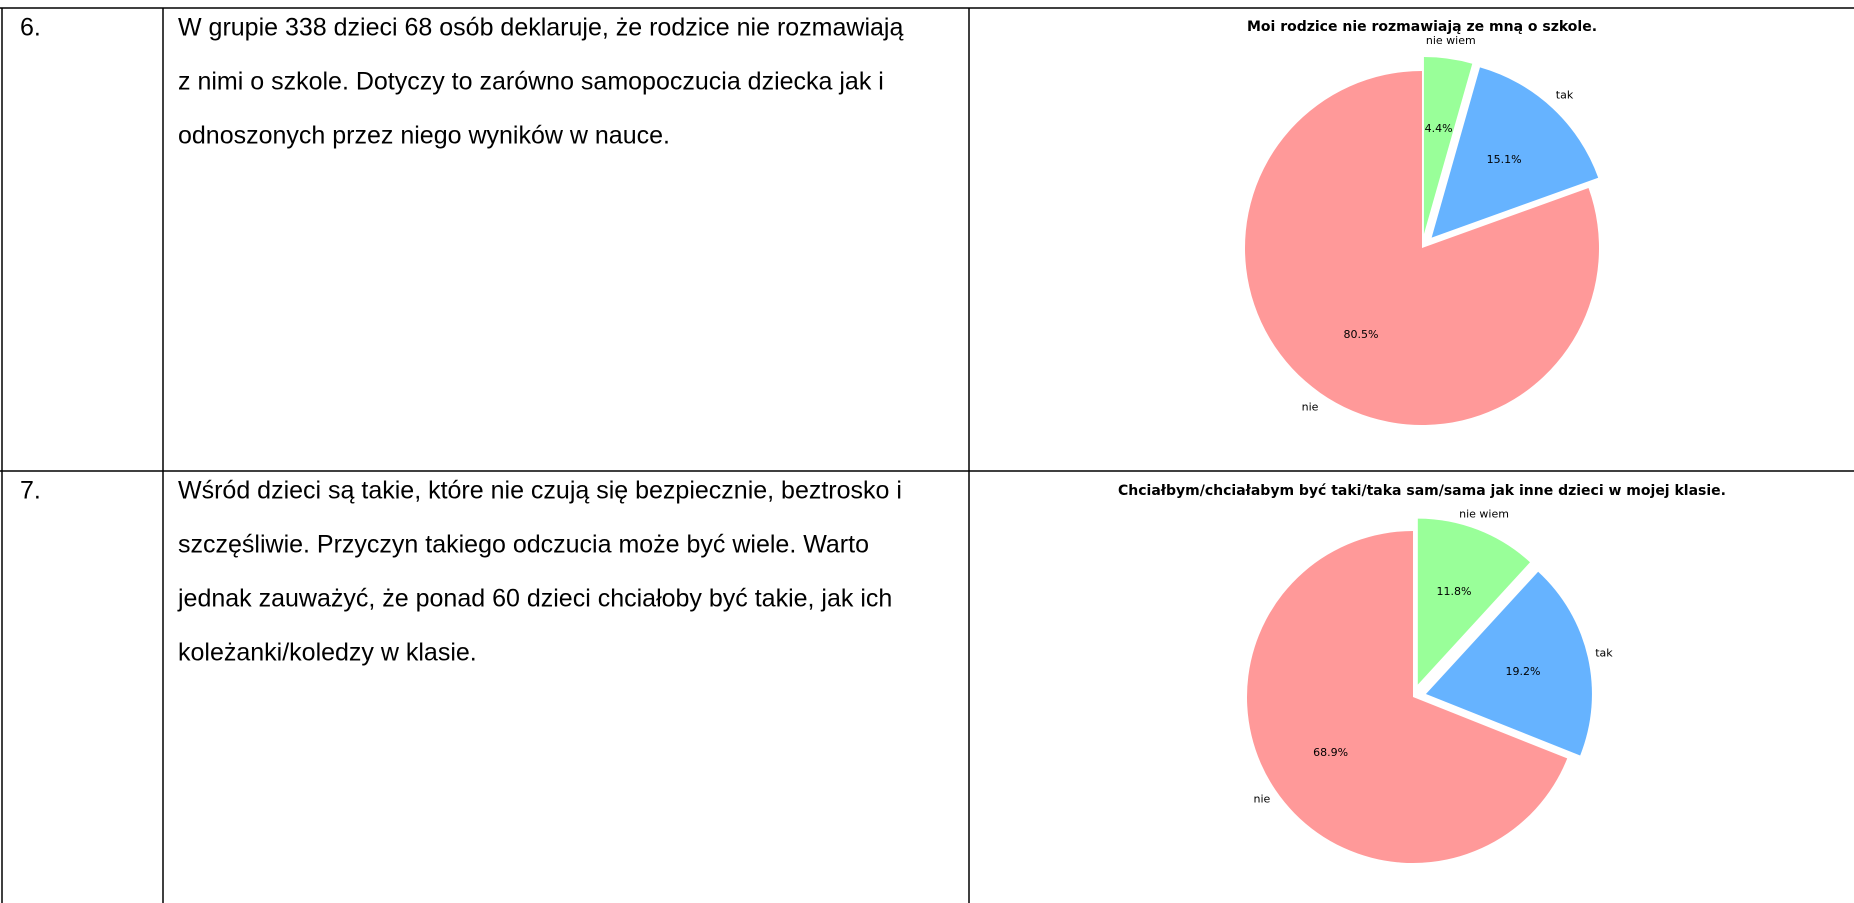  Describe the element at coordinates (1330, 752) in the screenshot. I see `slice-percent: 68.9%` at that location.